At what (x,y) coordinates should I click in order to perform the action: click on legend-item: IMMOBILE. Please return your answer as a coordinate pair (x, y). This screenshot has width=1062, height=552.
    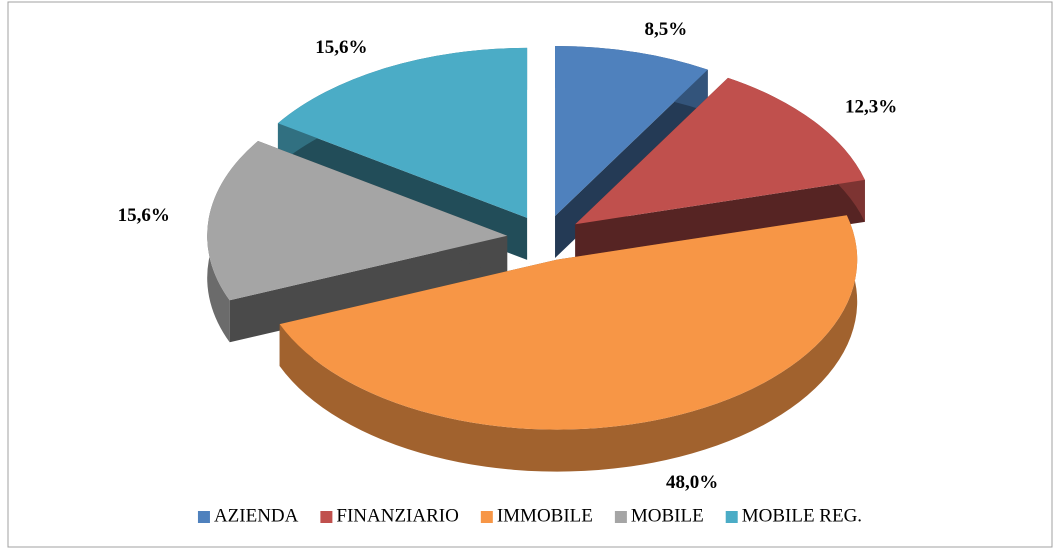
    Looking at the image, I should click on (536, 515).